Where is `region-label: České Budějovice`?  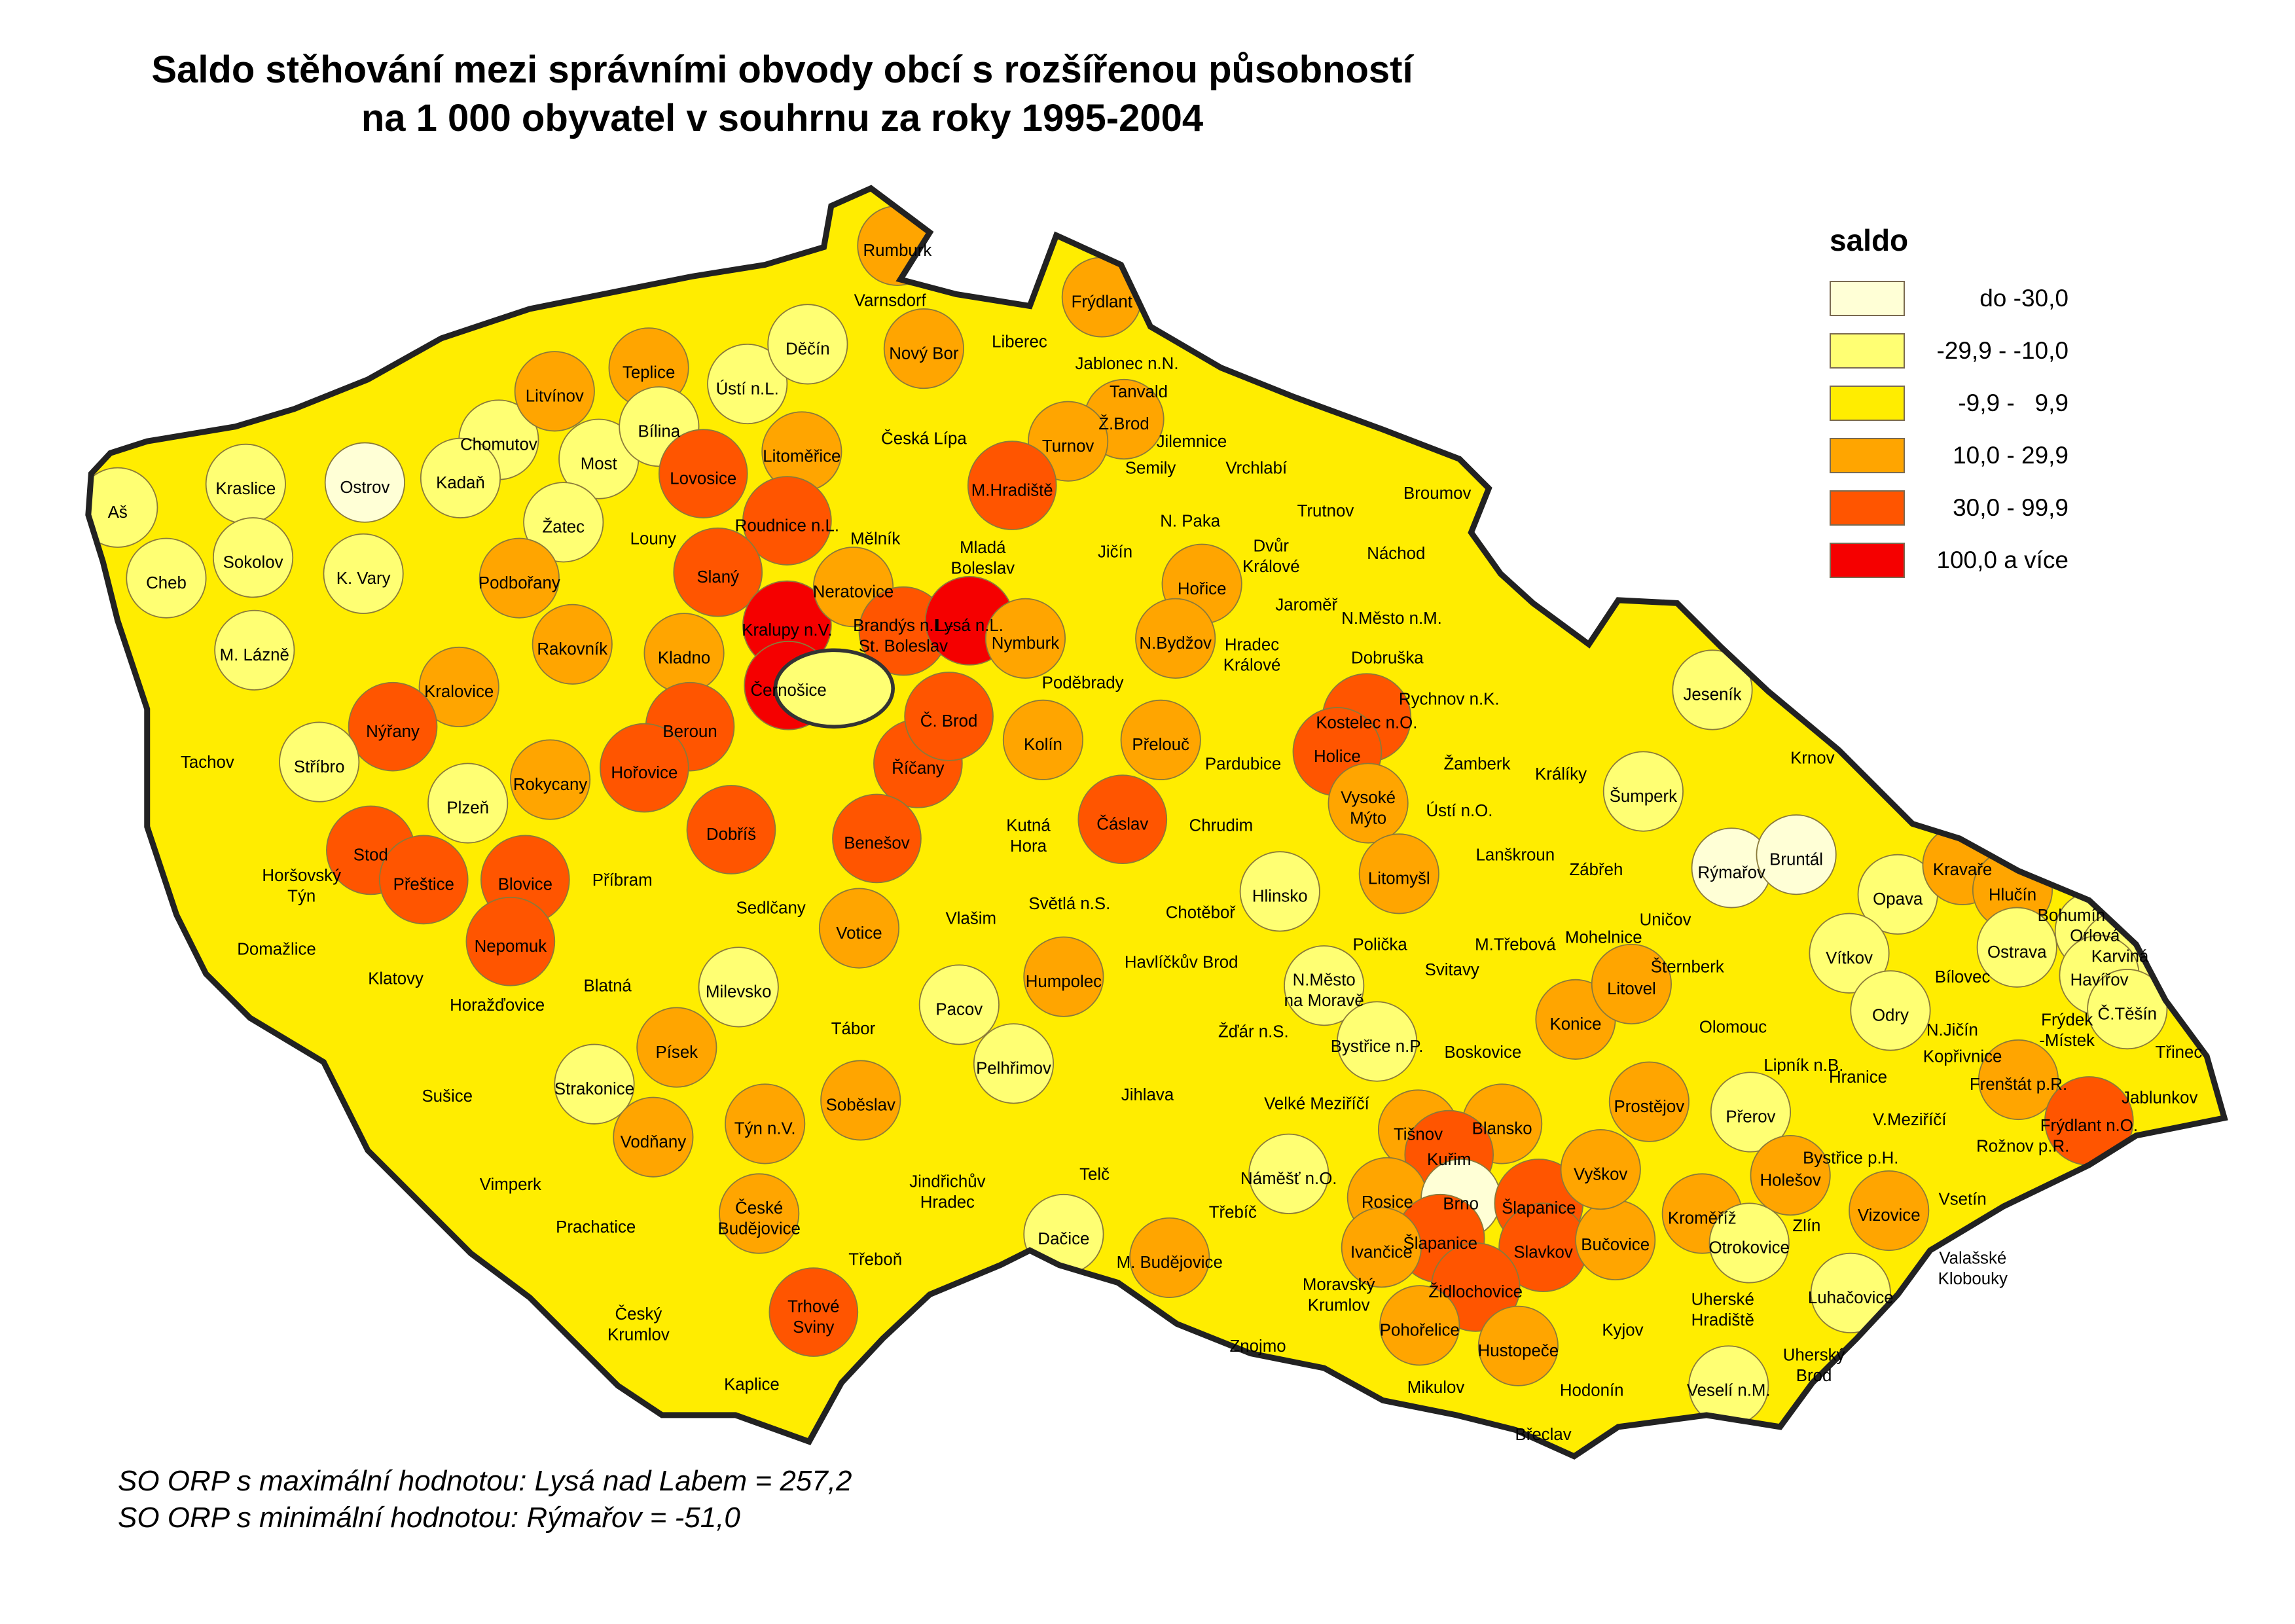
region-label: České Budějovice is located at coordinates (759, 1218).